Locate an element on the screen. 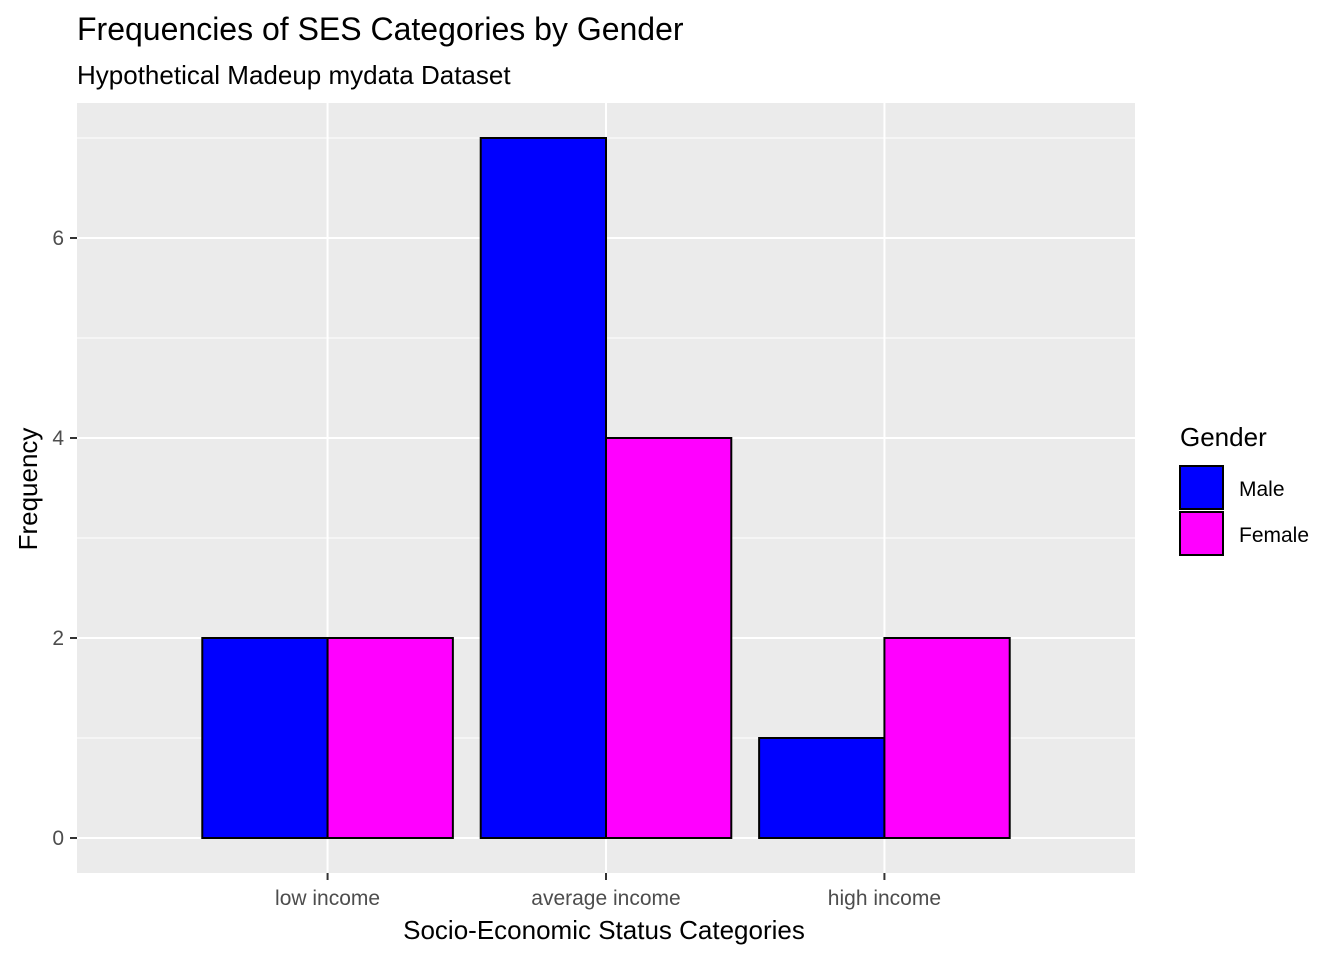 The width and height of the screenshot is (1344, 960). legend-label-female: Female is located at coordinates (1274, 535).